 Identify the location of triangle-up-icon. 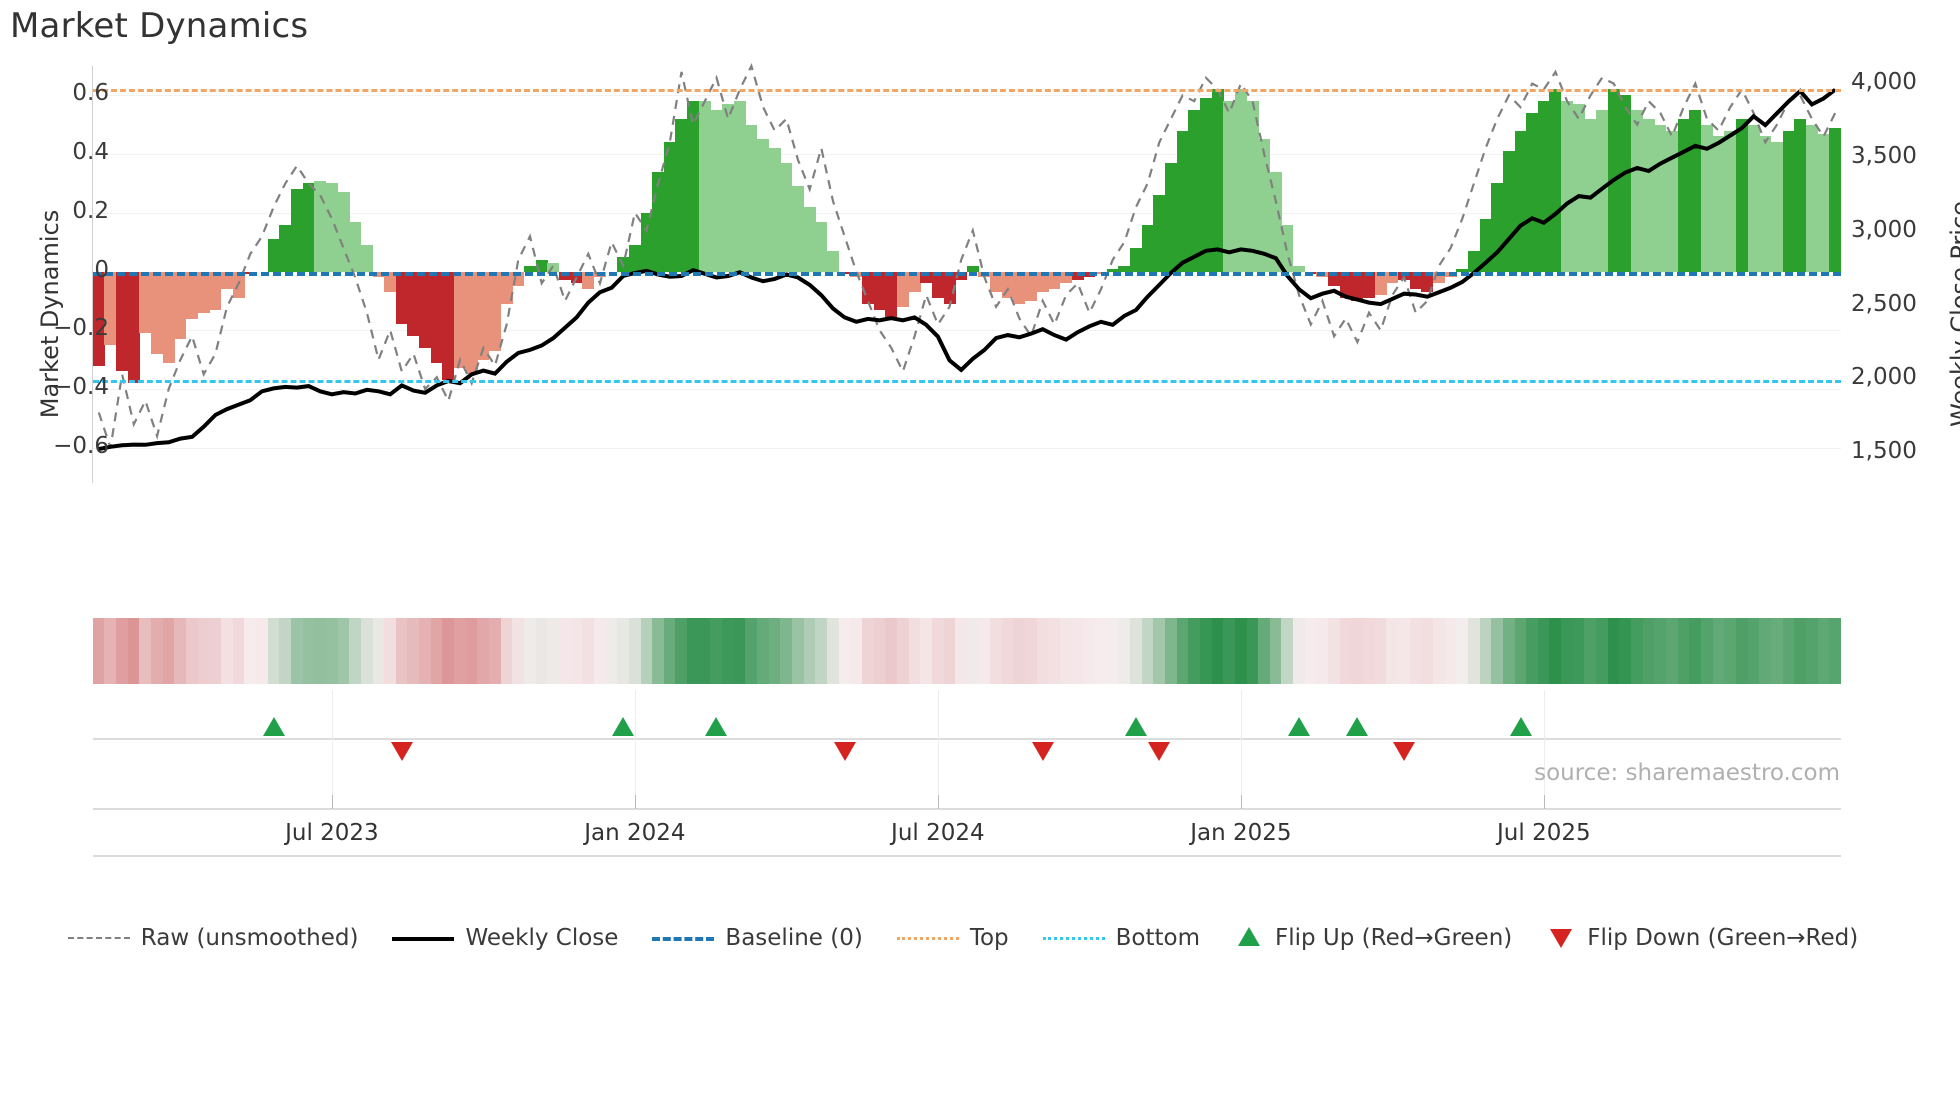
(1249, 937).